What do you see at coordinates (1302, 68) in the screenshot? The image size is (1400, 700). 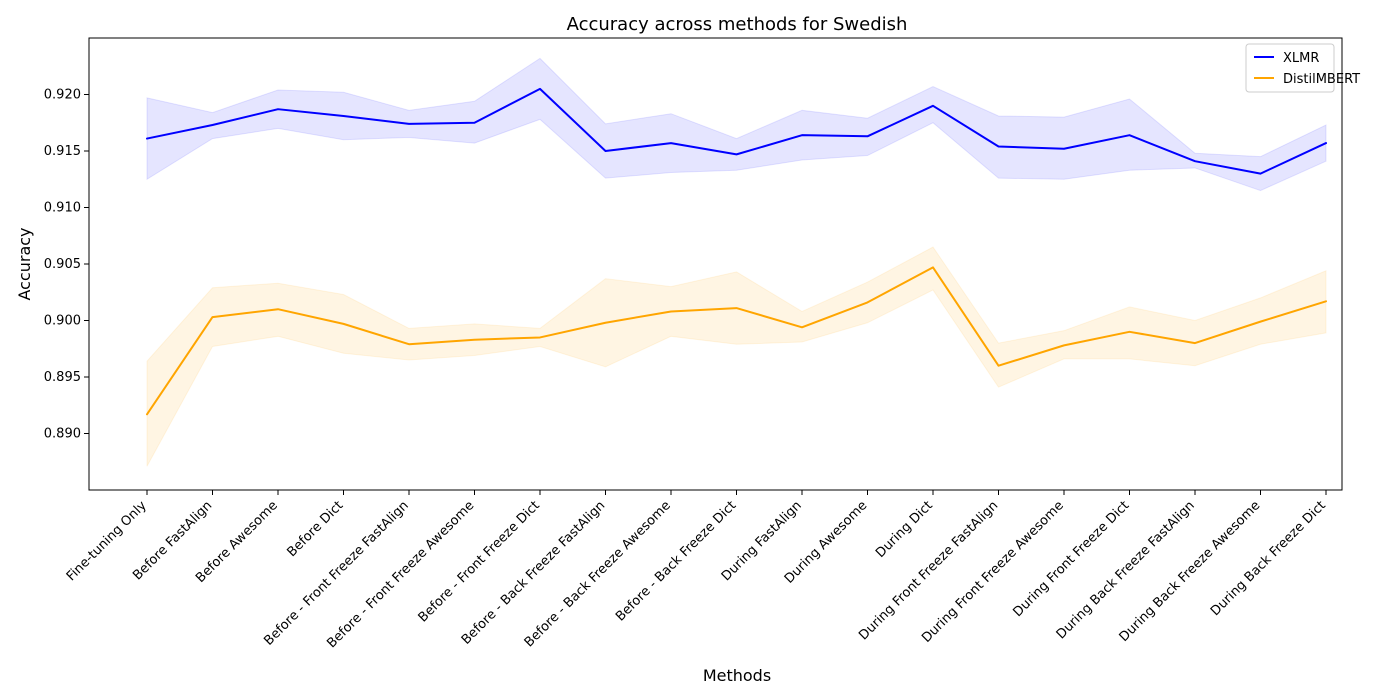 I see `legend: XLMR DistilMBERT` at bounding box center [1302, 68].